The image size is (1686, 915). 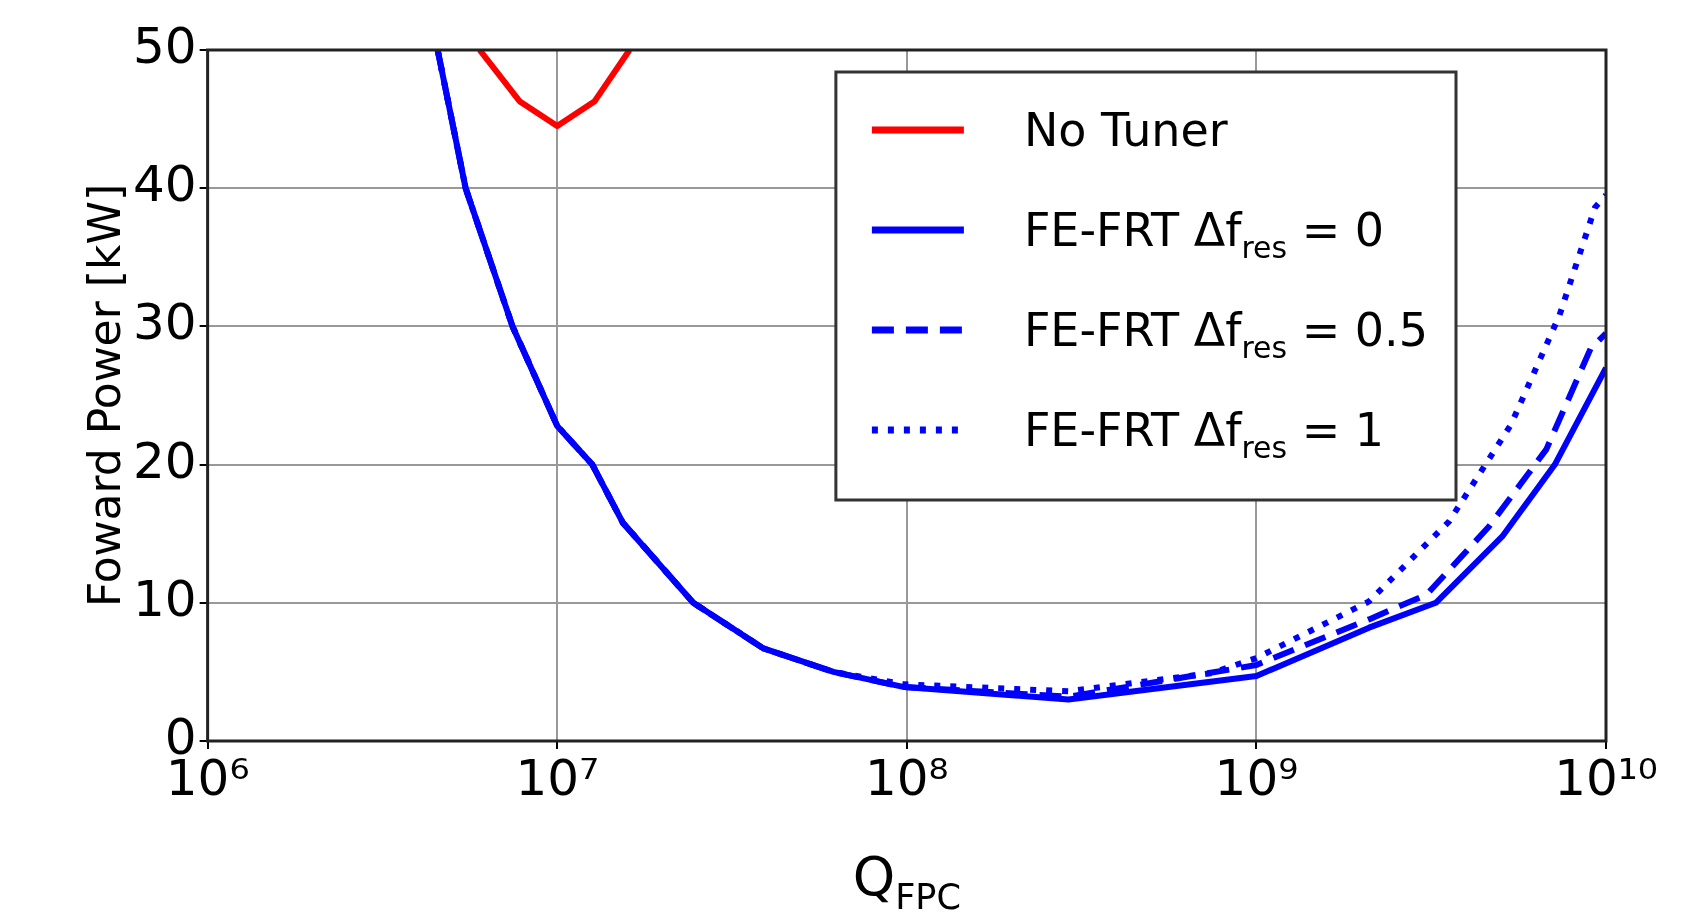 I want to click on x-tick-label: 10⁹, so click(x=1256, y=777).